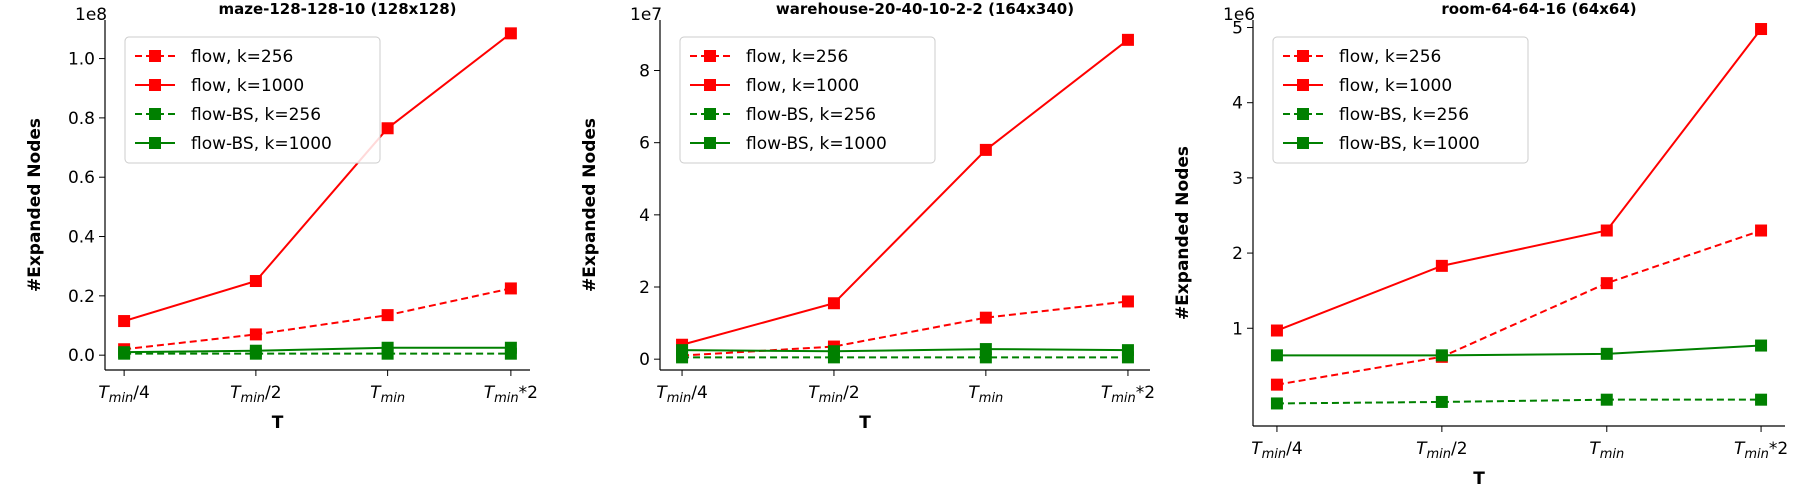 This screenshot has width=1803, height=499. What do you see at coordinates (1538, 9) in the screenshot?
I see `chart-title: room-64-64-16 (64x64)` at bounding box center [1538, 9].